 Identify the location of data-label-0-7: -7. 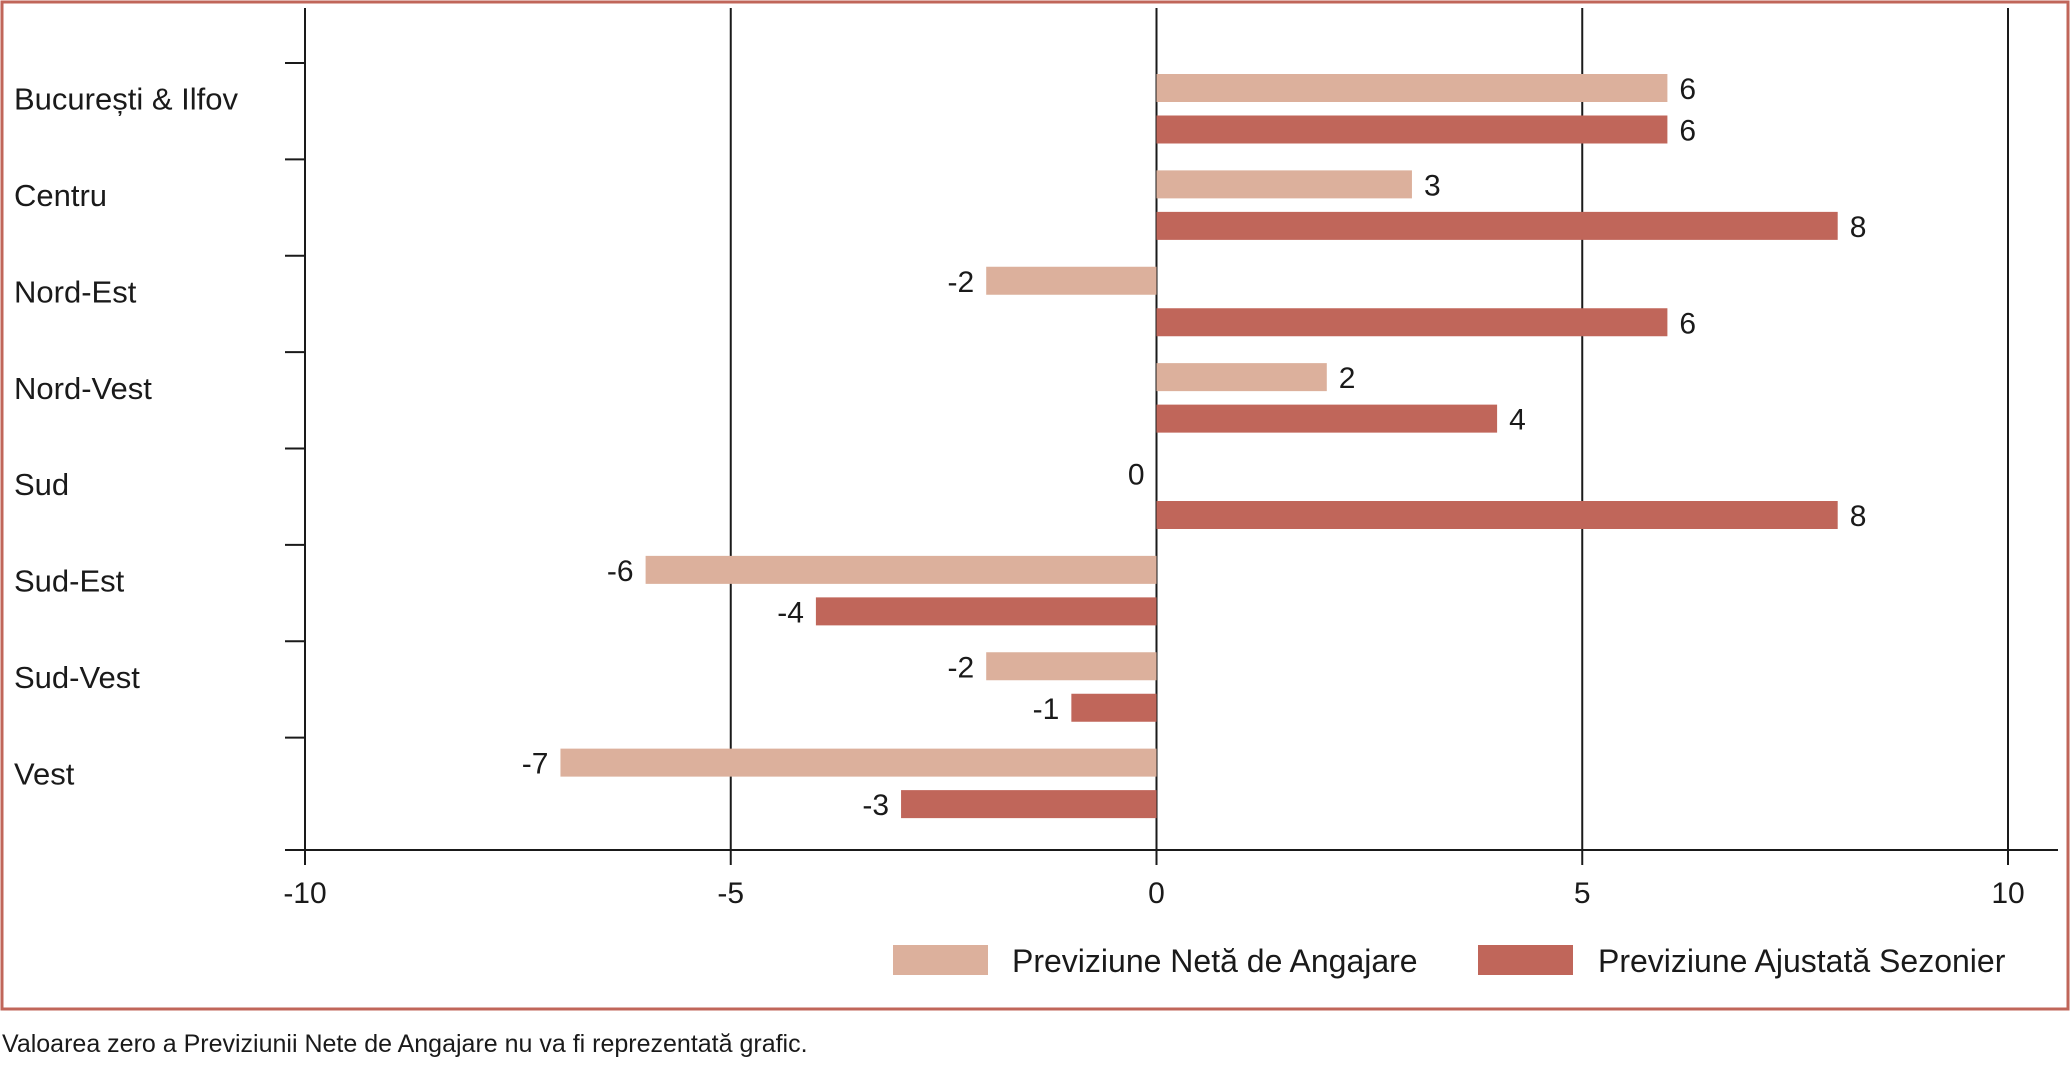
(535, 764).